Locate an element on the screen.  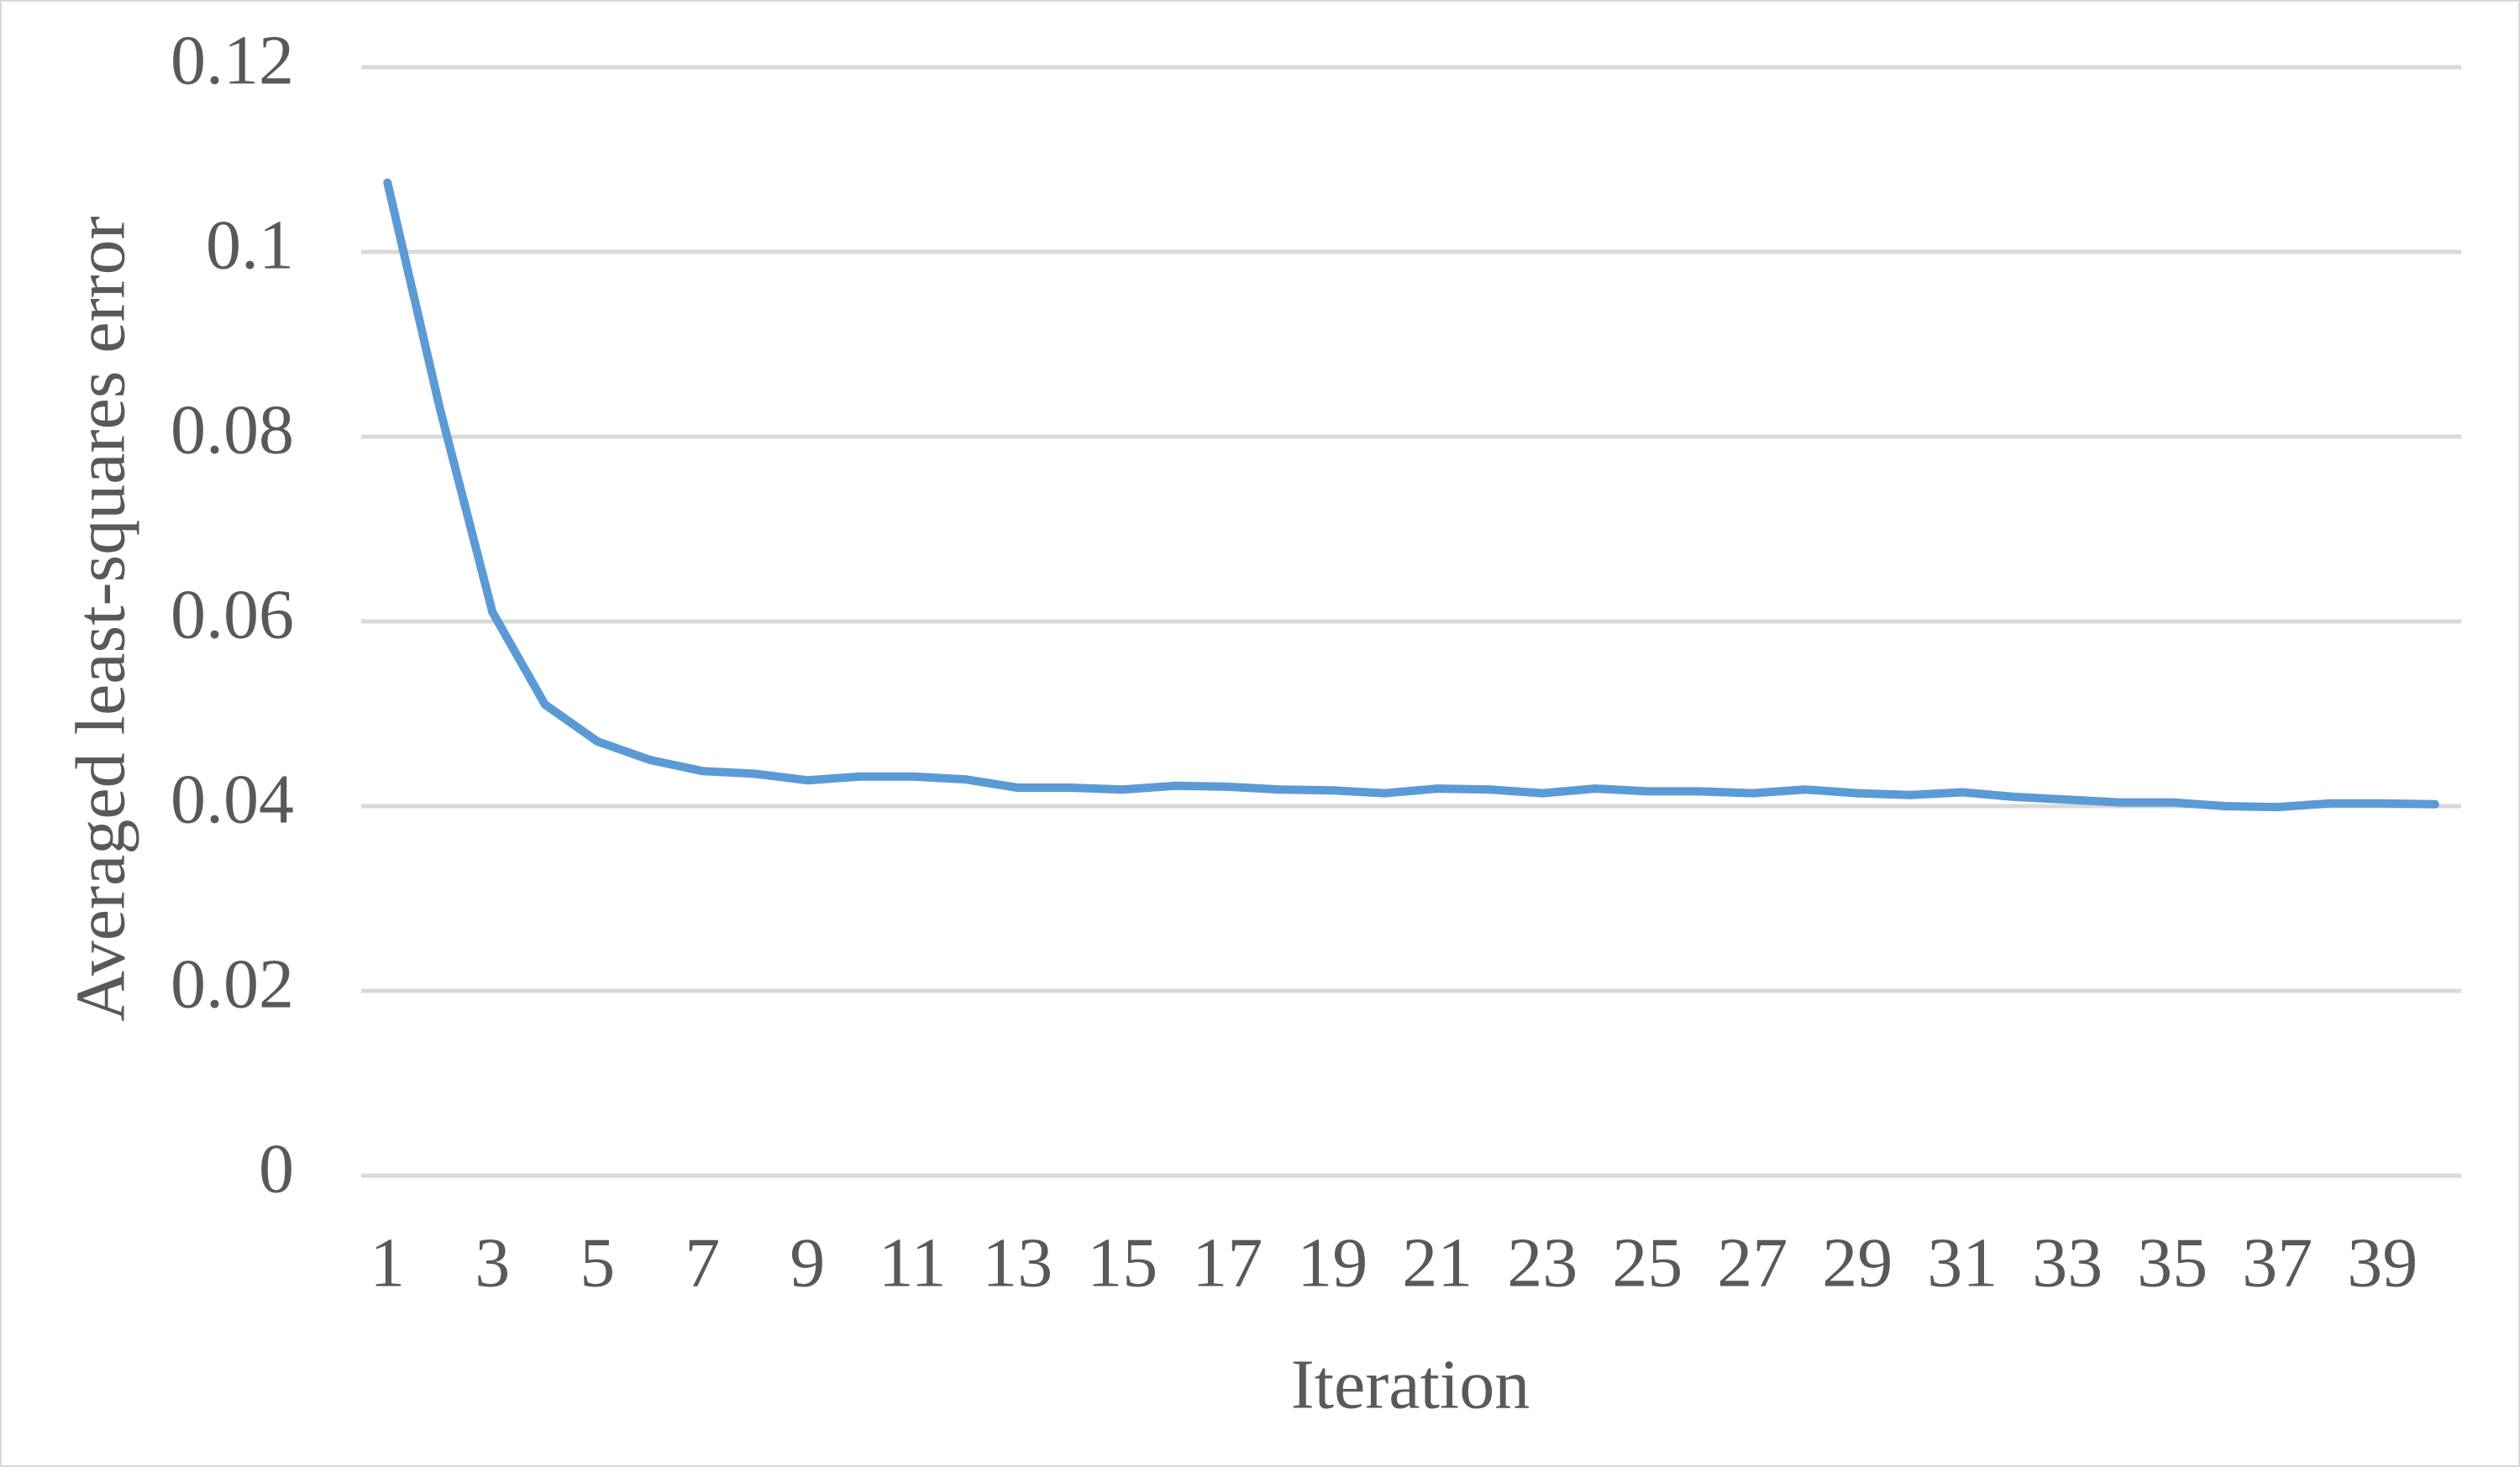
y-tick-label: 0.1 is located at coordinates (250, 245).